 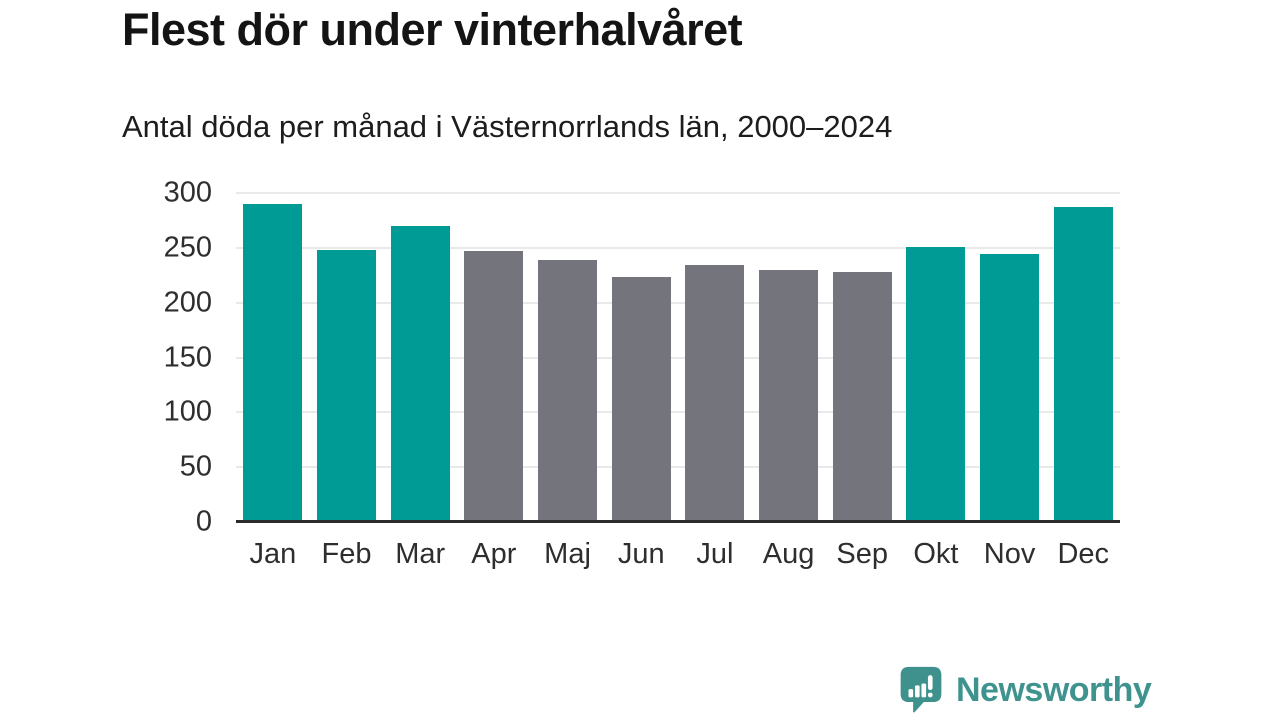 I want to click on newsworthy-logo-icon, so click(x=921, y=689).